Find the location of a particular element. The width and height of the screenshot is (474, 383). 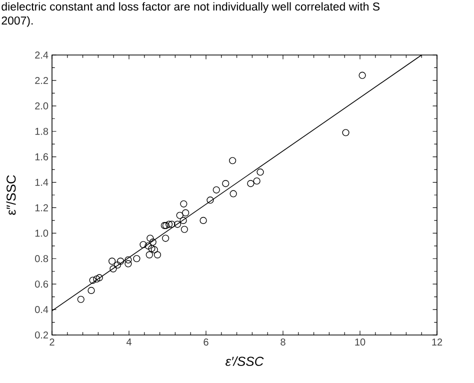

y-tick-label: 1.8 is located at coordinates (41, 131).